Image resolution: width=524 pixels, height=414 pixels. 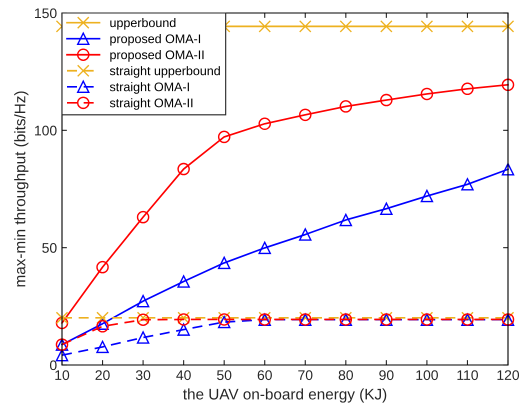 I want to click on x-tick-label: 70, so click(x=305, y=375).